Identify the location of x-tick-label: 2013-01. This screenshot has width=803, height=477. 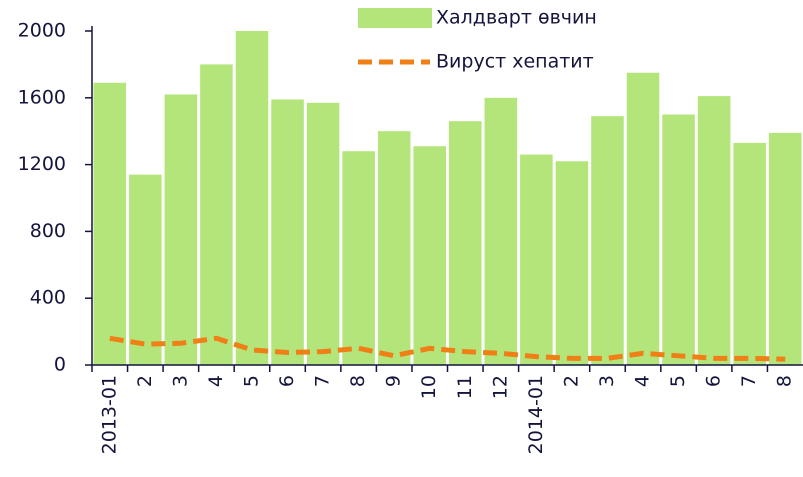
(109, 414).